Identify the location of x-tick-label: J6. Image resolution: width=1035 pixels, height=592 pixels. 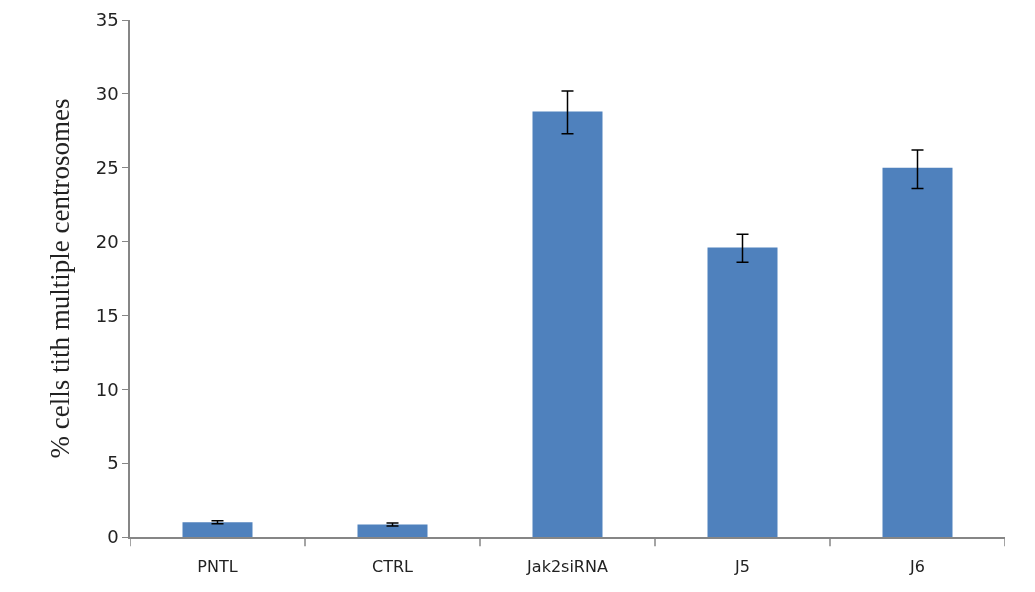
(917, 566).